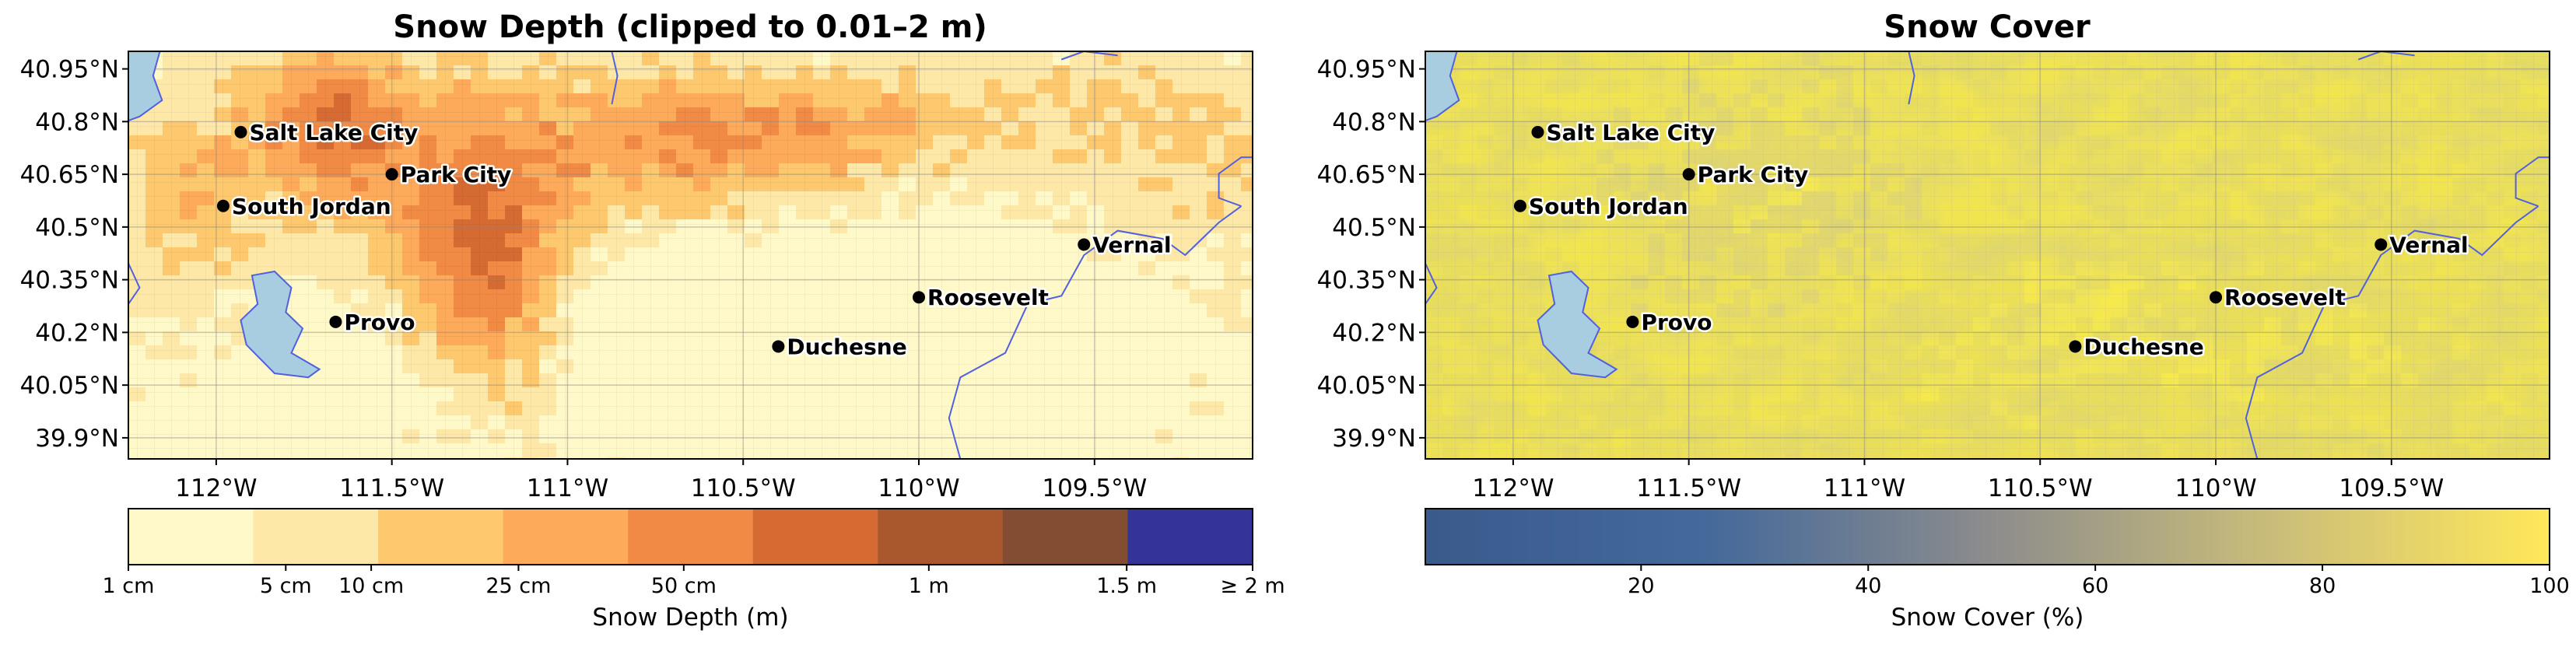 The width and height of the screenshot is (2576, 651). What do you see at coordinates (286, 586) in the screenshot?
I see `depth-colorbar-tick-label: 5 cm` at bounding box center [286, 586].